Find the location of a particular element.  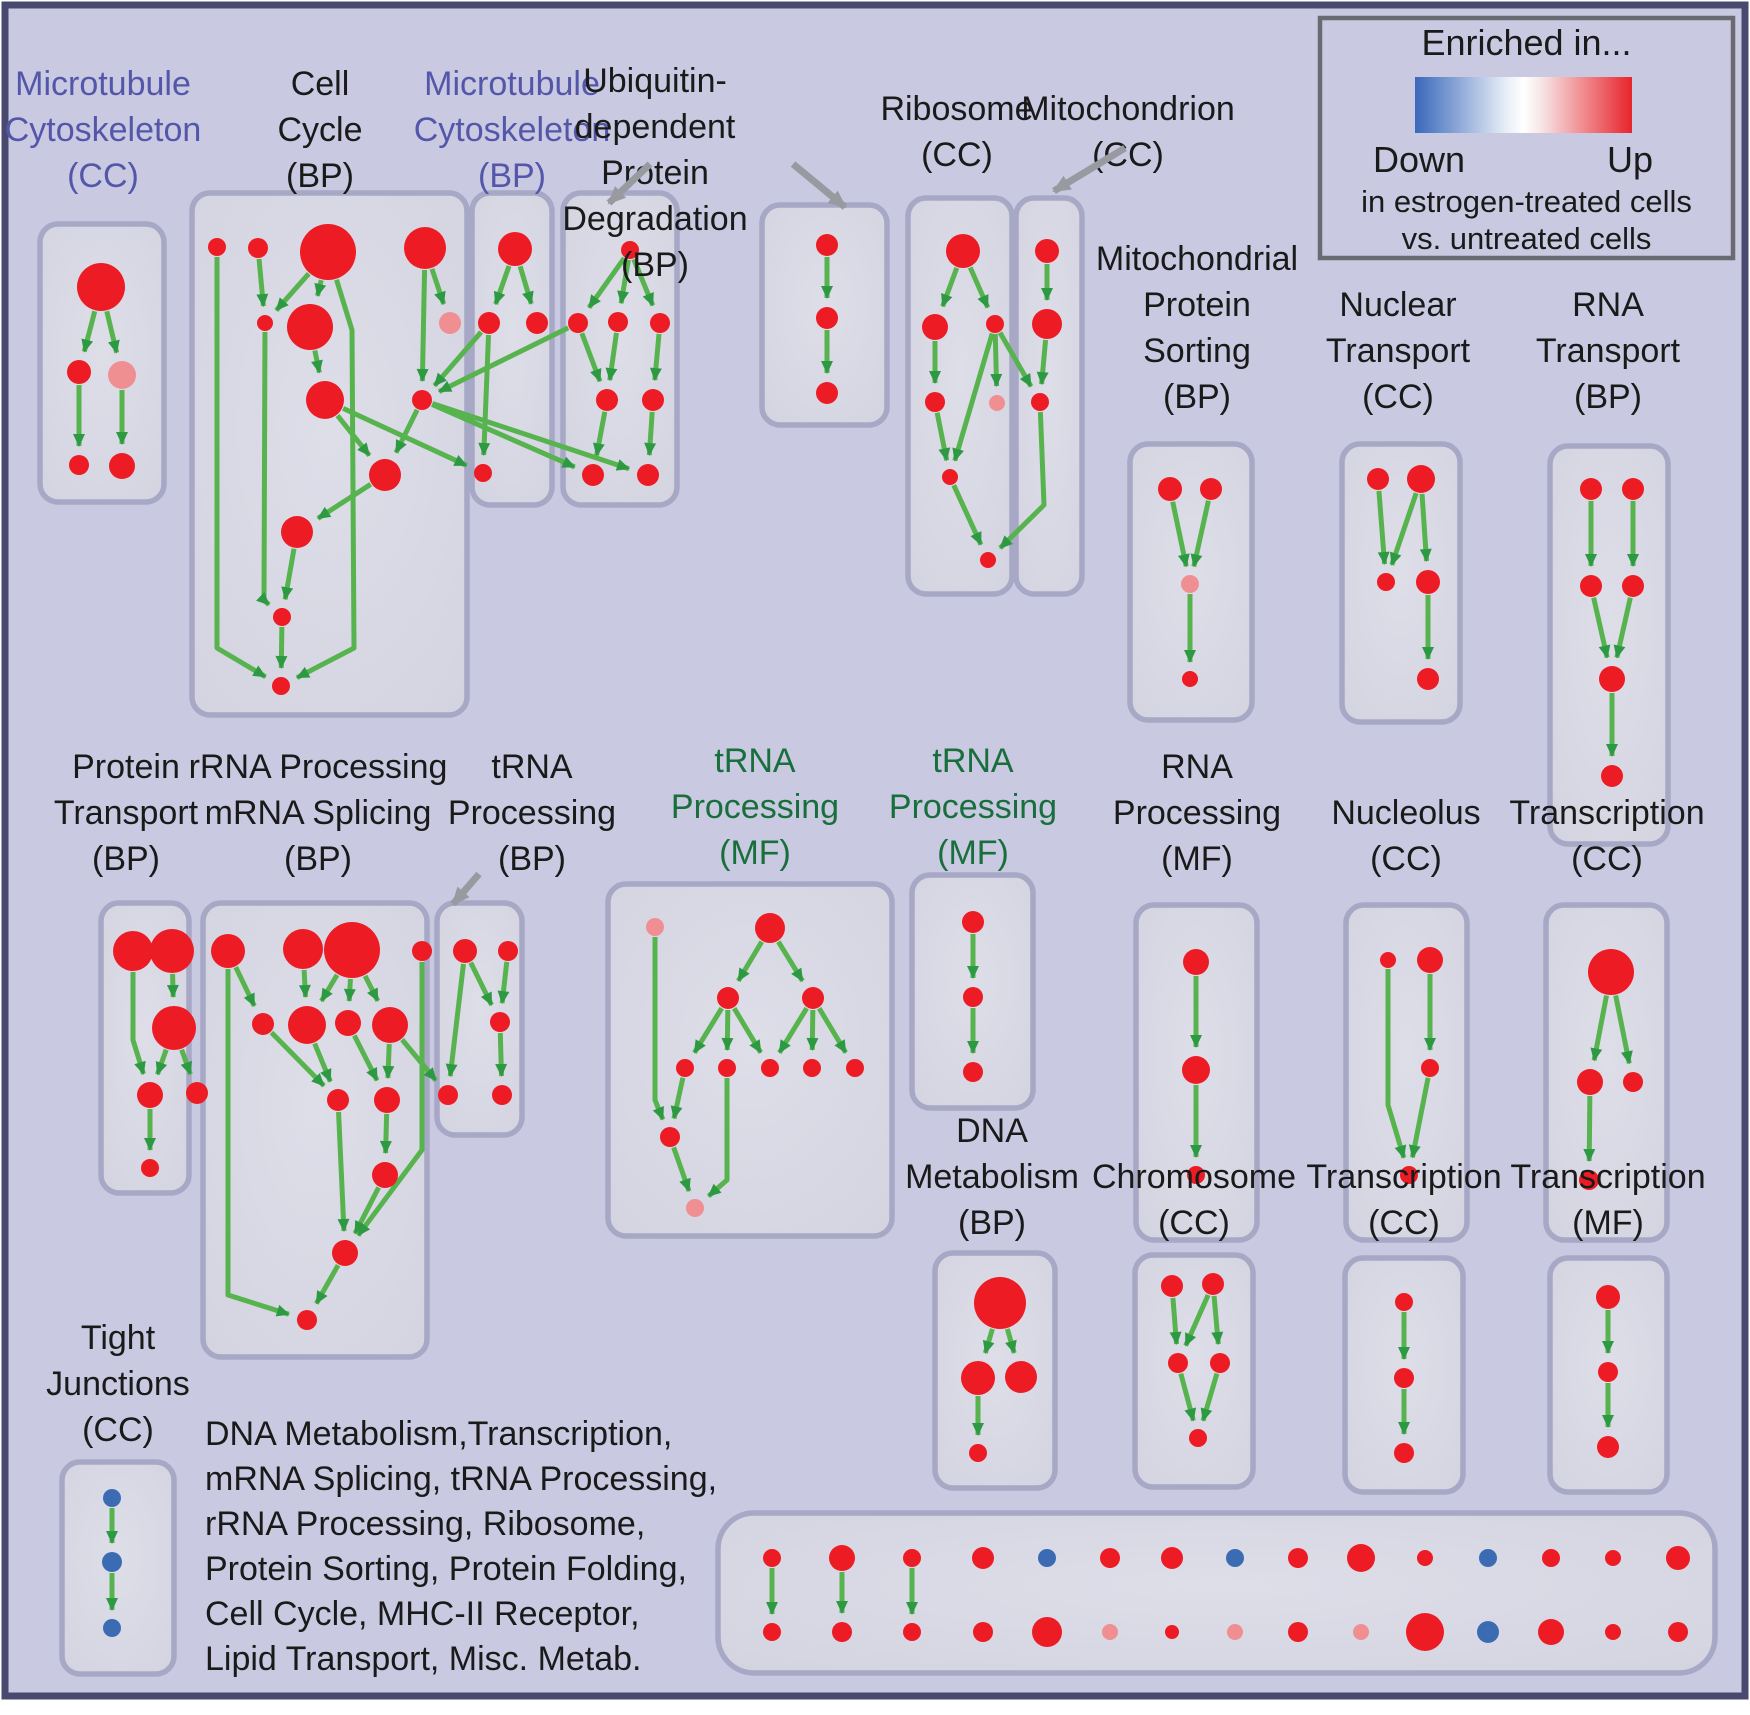

cluster-box-transcription-cc-row2 is located at coordinates (1606, 1072).